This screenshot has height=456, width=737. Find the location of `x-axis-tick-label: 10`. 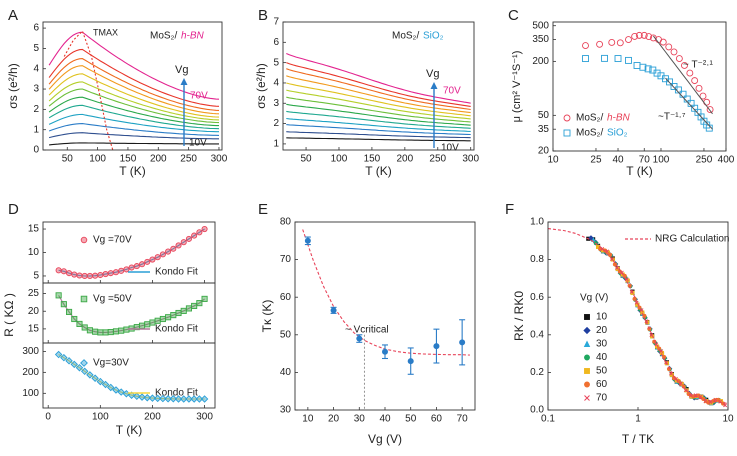

x-axis-tick-label: 10 is located at coordinates (553, 160).